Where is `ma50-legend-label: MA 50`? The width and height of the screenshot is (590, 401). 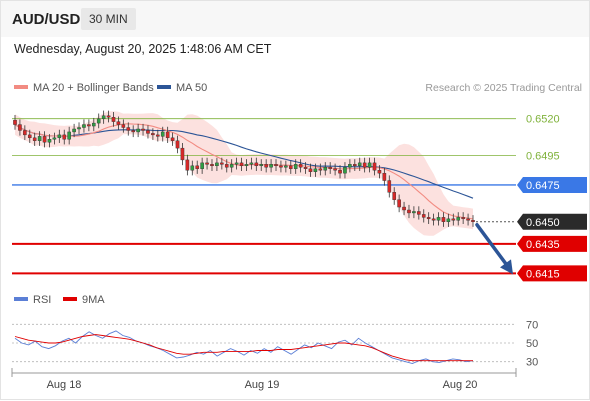
ma50-legend-label: MA 50 is located at coordinates (191, 88).